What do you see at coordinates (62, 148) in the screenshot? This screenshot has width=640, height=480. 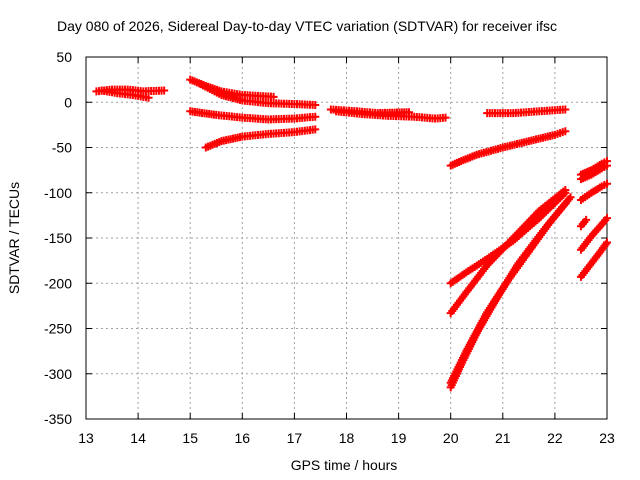 I see `y-tick-label: -50` at bounding box center [62, 148].